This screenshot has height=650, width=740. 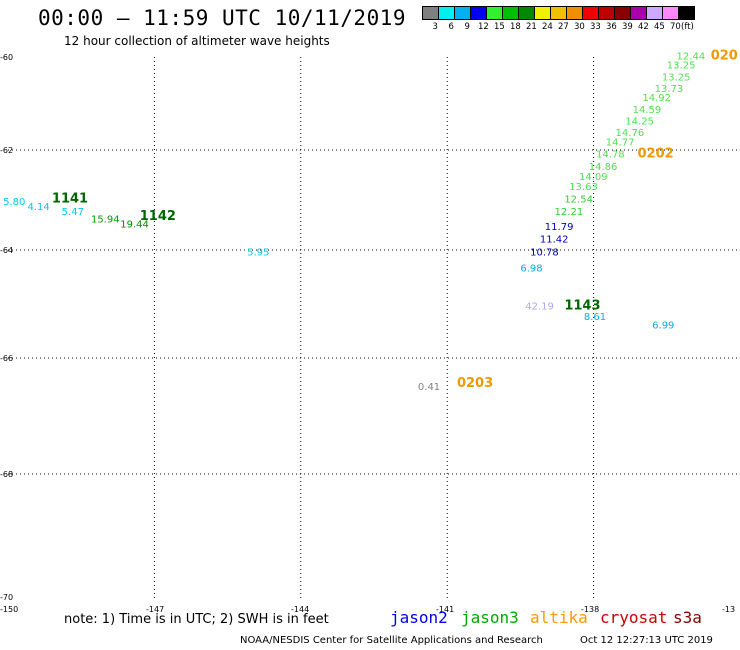 I want to click on swh-value: 14.78, so click(x=610, y=155).